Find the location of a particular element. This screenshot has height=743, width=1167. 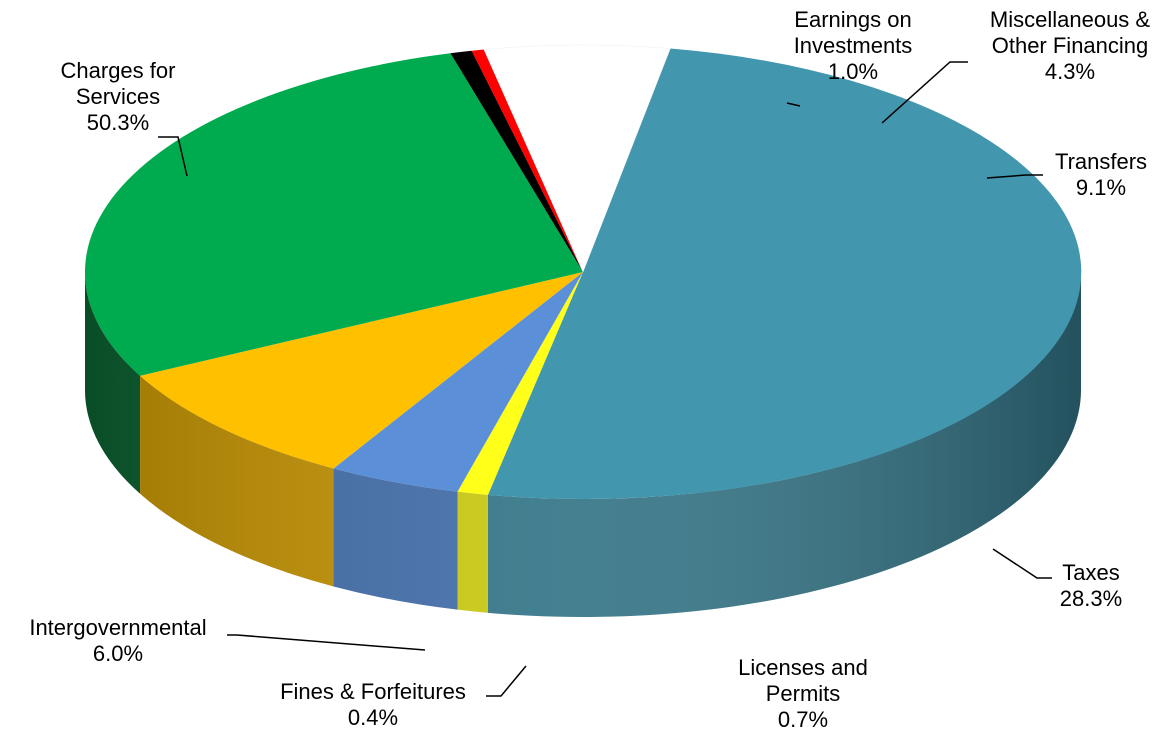

label-pct-intergovernmental: 6.0% is located at coordinates (118, 653).